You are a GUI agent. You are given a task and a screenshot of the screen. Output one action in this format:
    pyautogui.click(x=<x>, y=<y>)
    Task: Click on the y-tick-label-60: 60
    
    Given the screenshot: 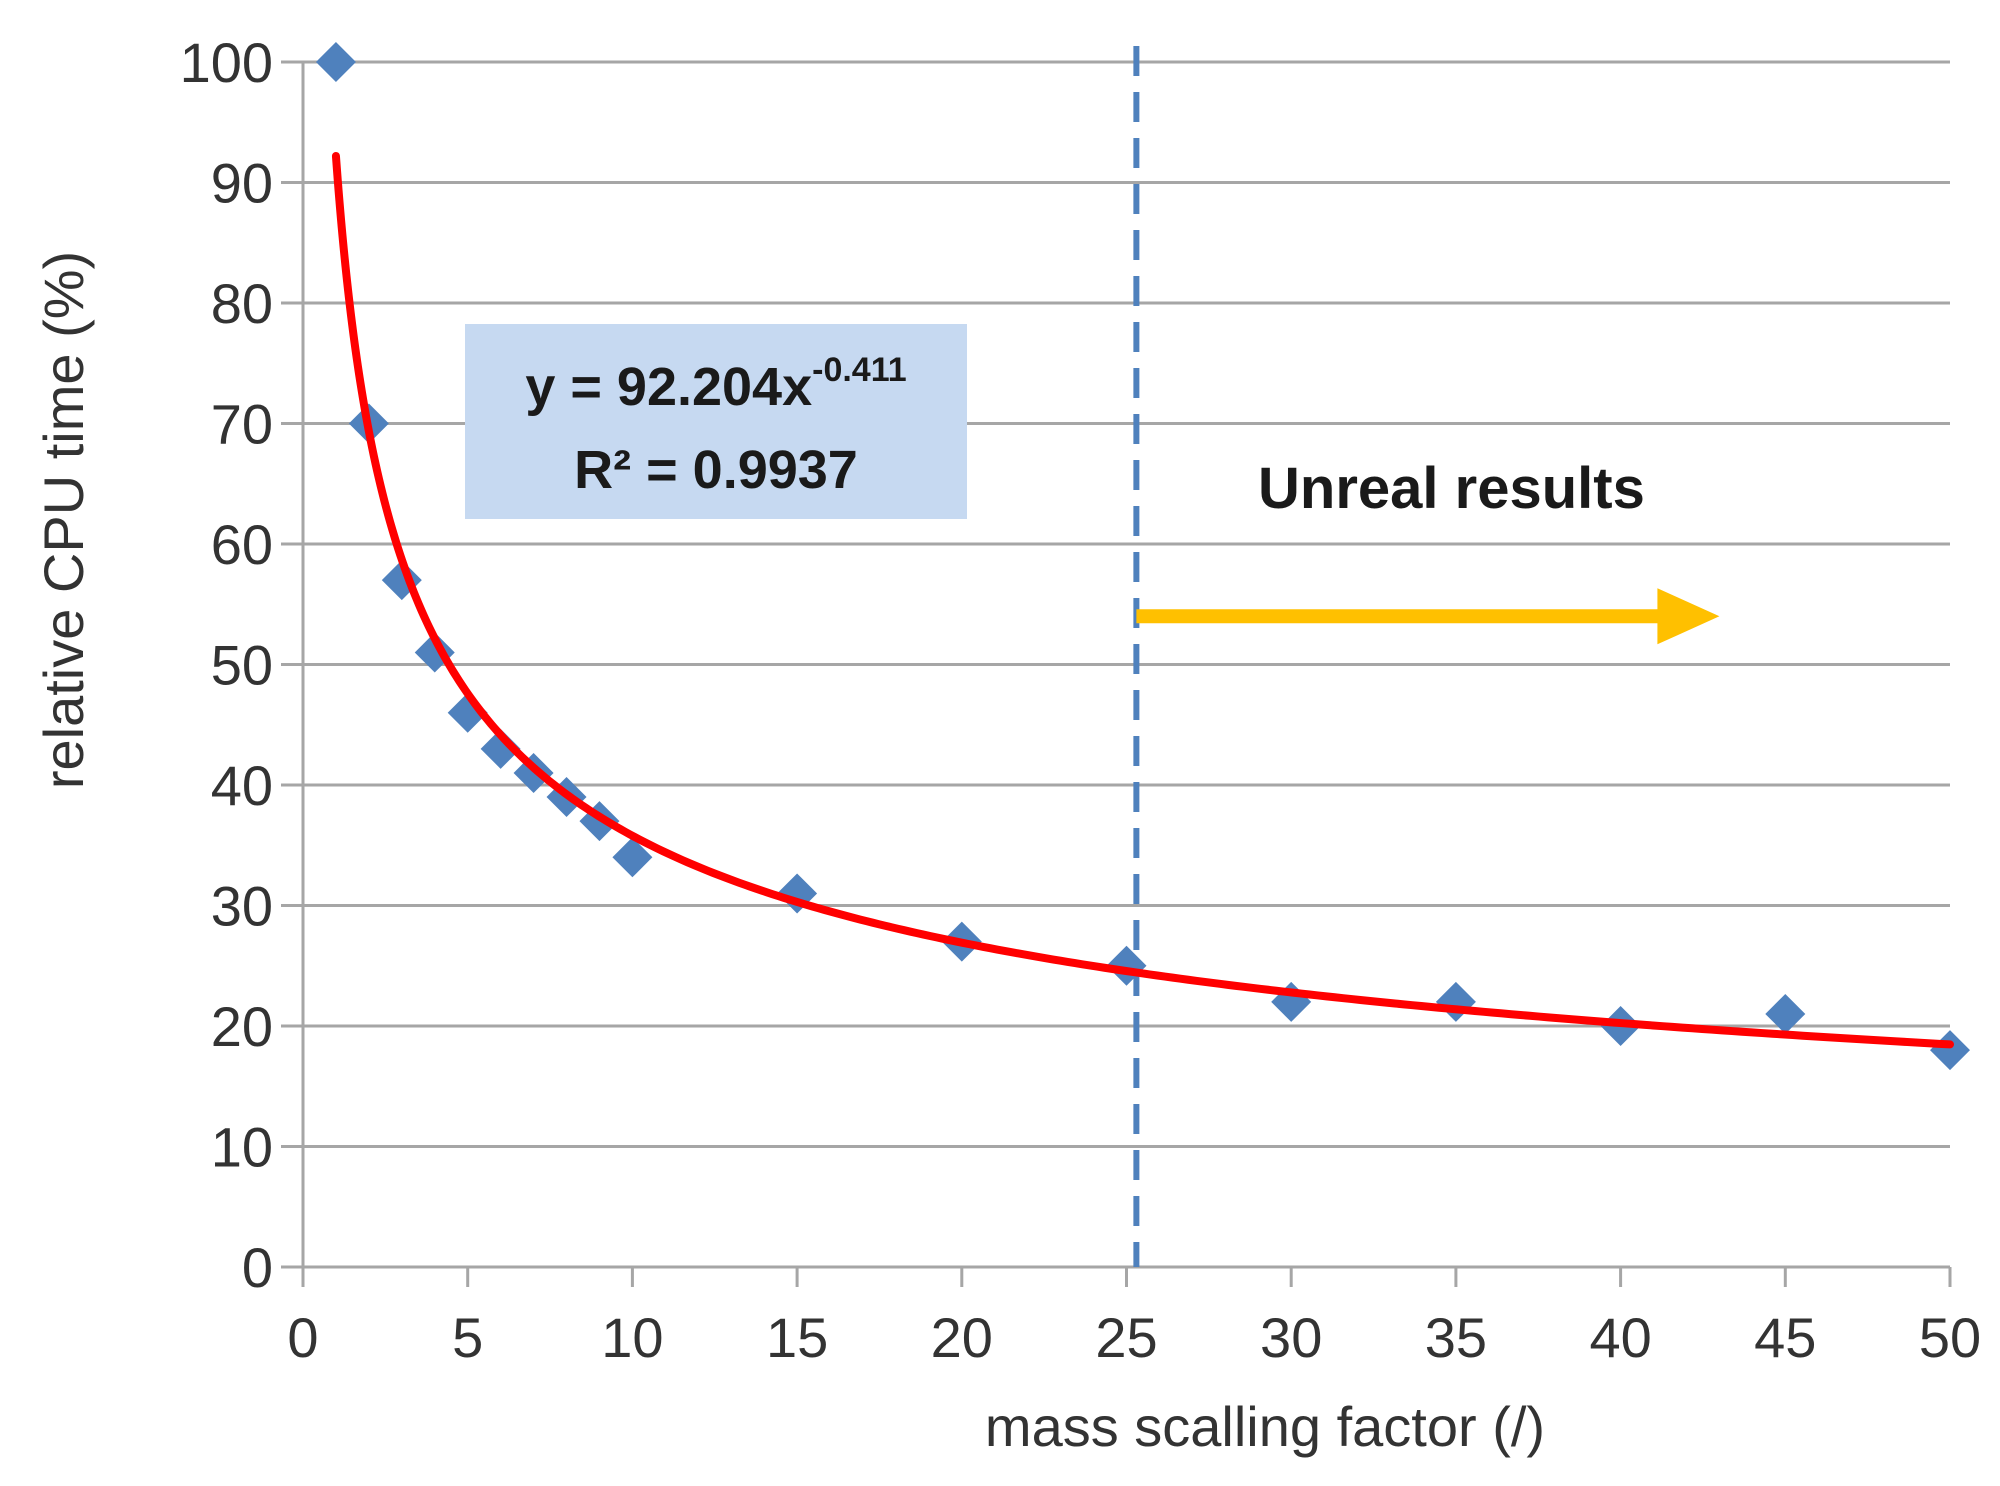 What is the action you would take?
    pyautogui.click(x=242, y=544)
    